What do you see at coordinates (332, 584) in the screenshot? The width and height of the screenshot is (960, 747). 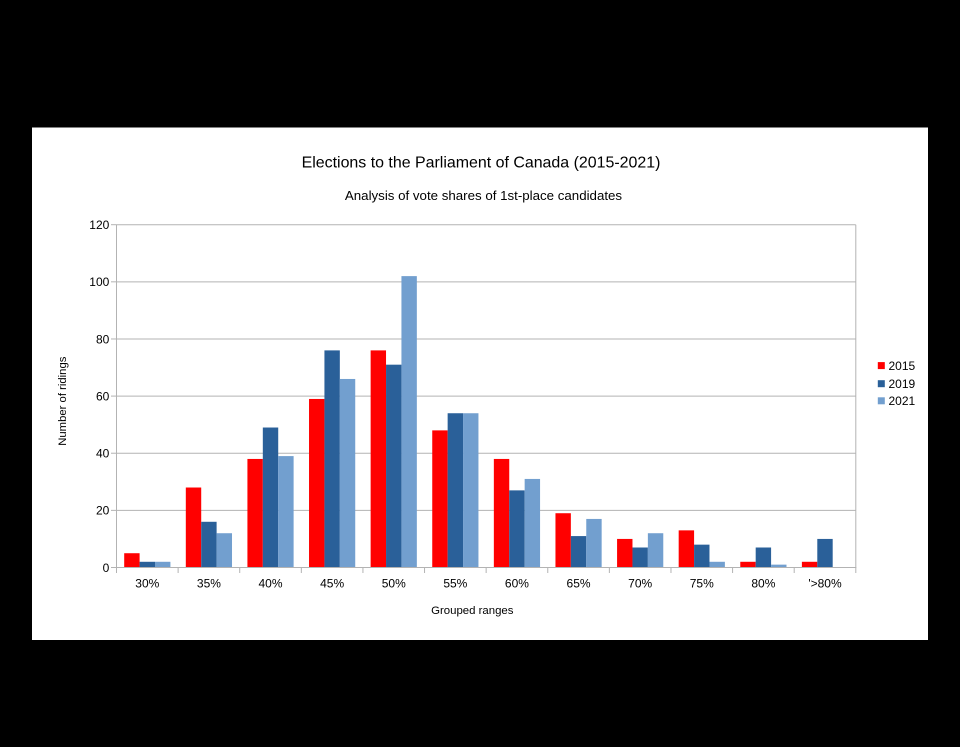 I see `svg-text: 45%` at bounding box center [332, 584].